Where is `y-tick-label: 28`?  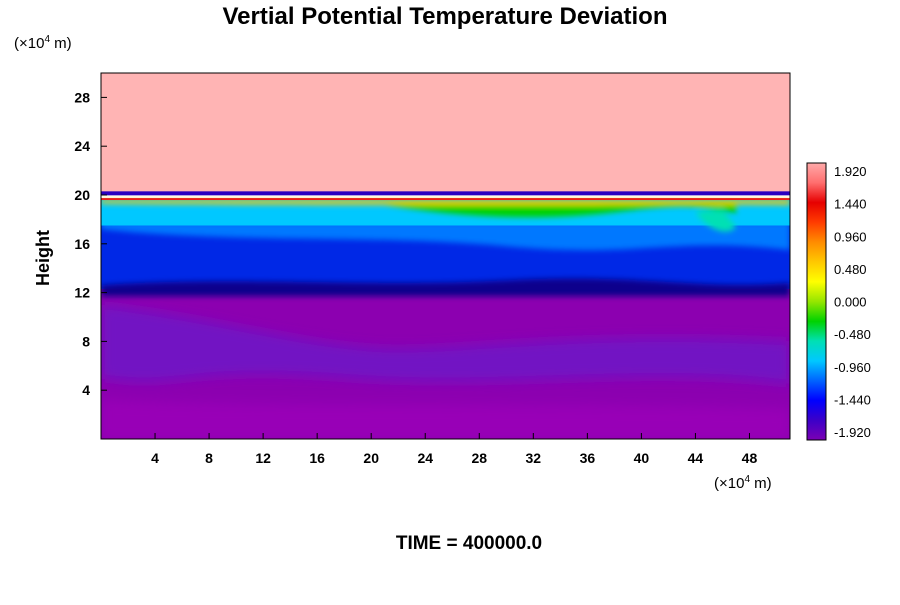 y-tick-label: 28 is located at coordinates (82, 97).